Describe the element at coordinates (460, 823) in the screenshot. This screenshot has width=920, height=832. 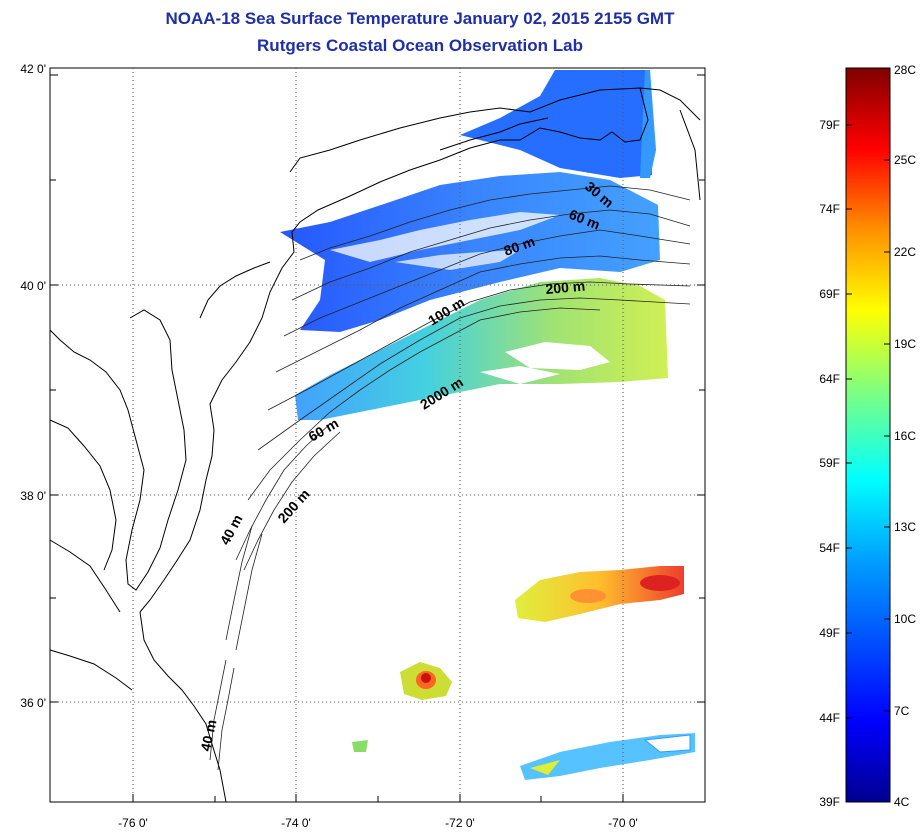
I see `lon-label: -72 0'` at that location.